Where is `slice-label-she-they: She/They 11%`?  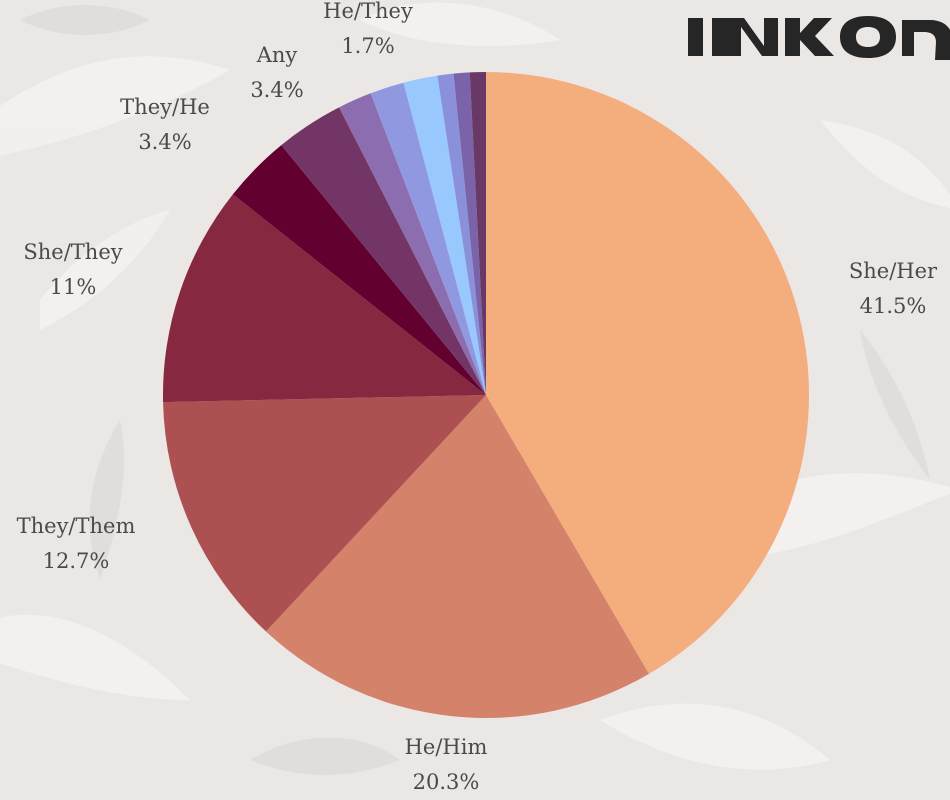 slice-label-she-they: She/They 11% is located at coordinates (72, 269).